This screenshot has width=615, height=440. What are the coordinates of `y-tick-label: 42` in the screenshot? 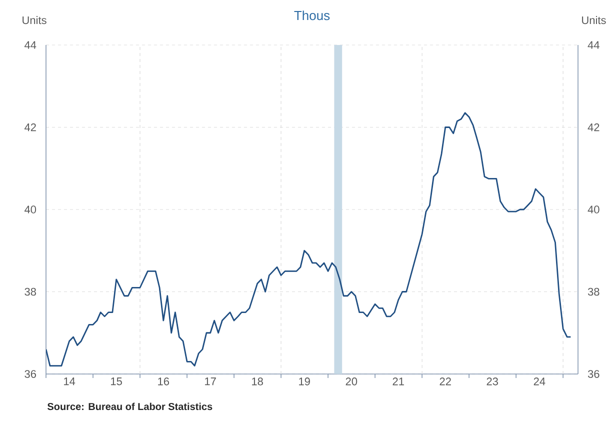 It's located at (30, 127).